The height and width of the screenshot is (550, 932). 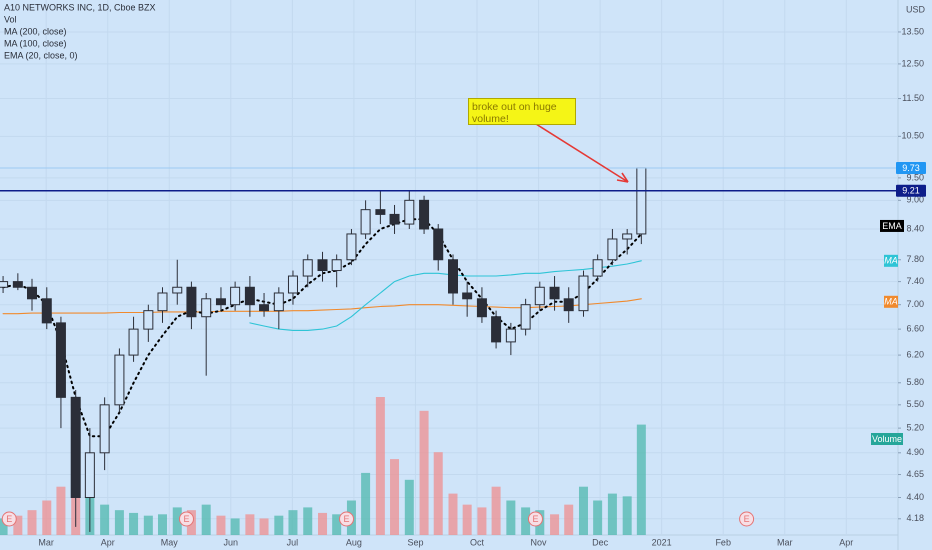 What do you see at coordinates (10, 19) in the screenshot?
I see `legend-volume: Vol` at bounding box center [10, 19].